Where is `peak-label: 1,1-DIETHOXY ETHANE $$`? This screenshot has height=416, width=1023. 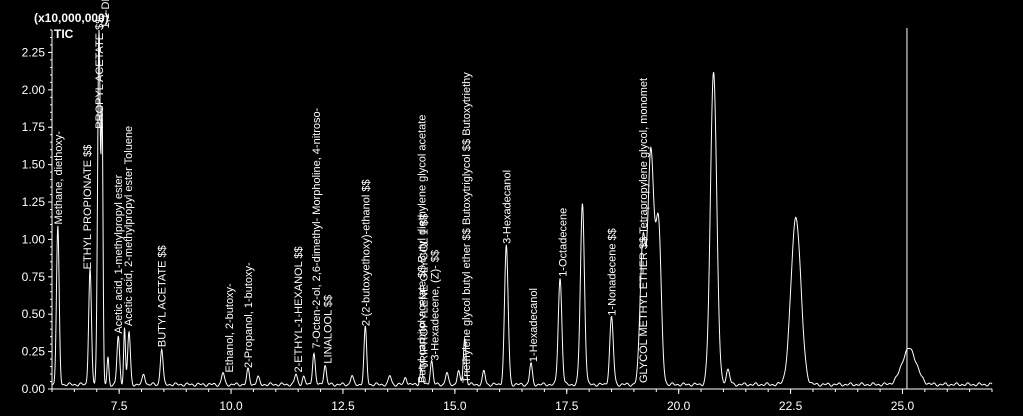 peak-label: 1,1-DIETHOXY ETHANE $$ is located at coordinates (106, 14).